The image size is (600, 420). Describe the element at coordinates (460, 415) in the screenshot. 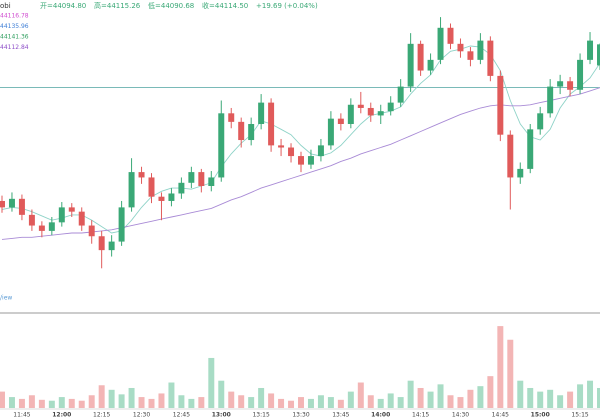

I see `x-tick-label: 14:30` at that location.